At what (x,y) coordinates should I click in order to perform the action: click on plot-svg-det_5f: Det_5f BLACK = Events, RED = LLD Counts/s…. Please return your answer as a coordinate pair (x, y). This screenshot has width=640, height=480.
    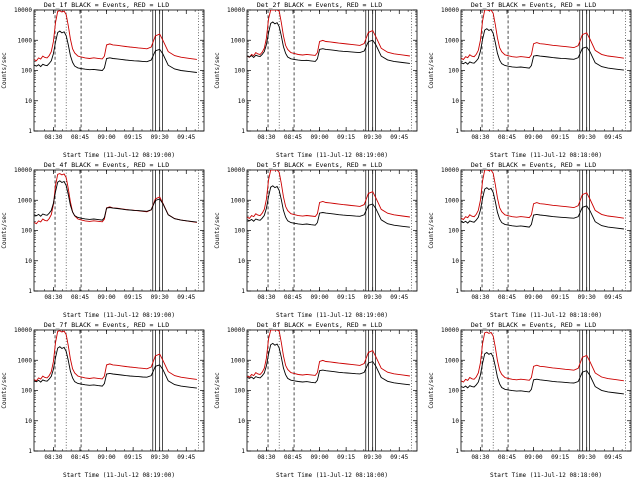
    Looking at the image, I should click on (316, 240).